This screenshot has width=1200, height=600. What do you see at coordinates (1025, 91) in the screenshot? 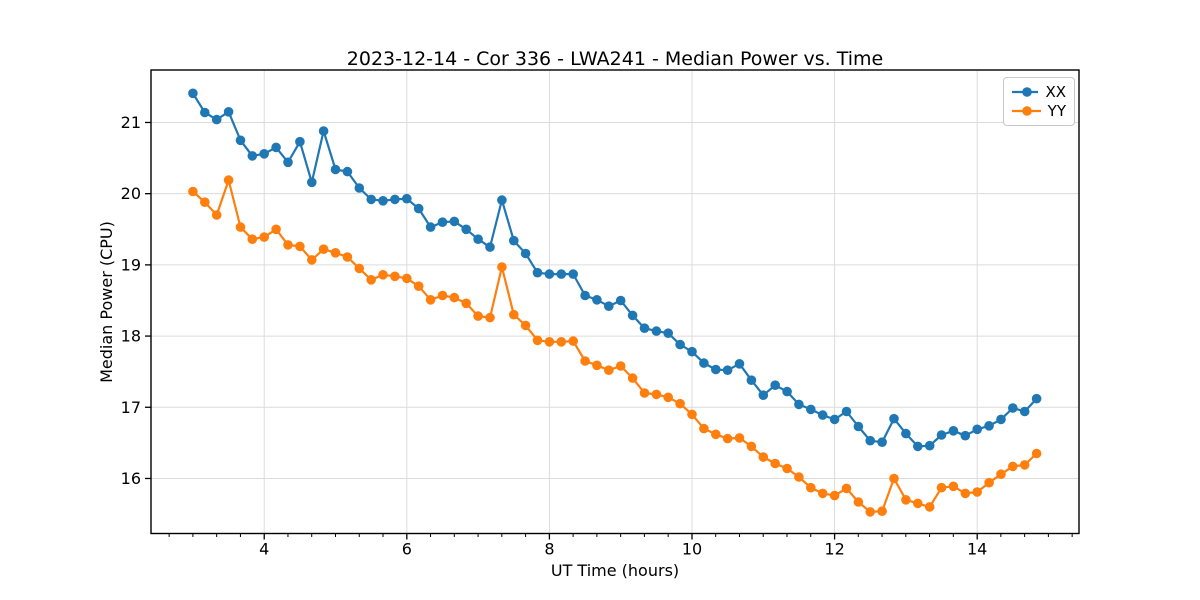
I see `xx-line-marker-sample` at bounding box center [1025, 91].